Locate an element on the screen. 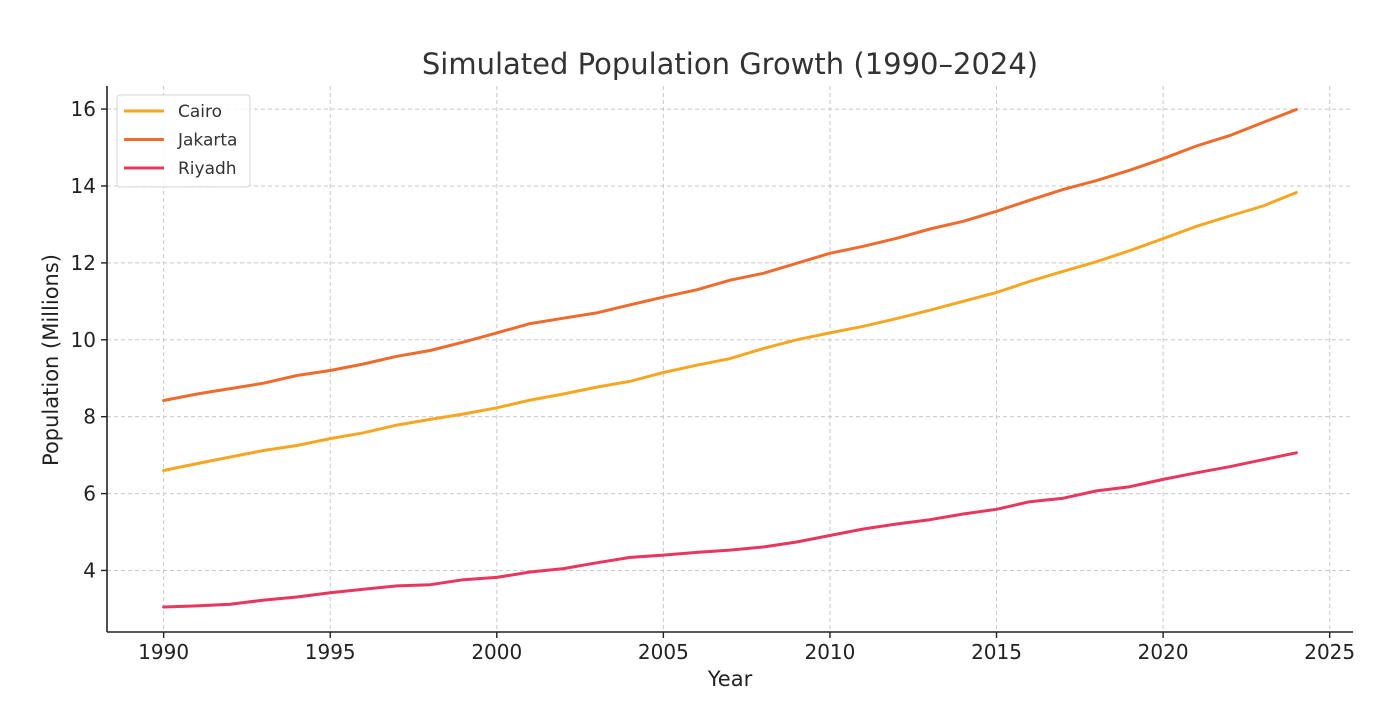 This screenshot has height=703, width=1383. y-axis-label: Population (Millions) is located at coordinates (51, 360).